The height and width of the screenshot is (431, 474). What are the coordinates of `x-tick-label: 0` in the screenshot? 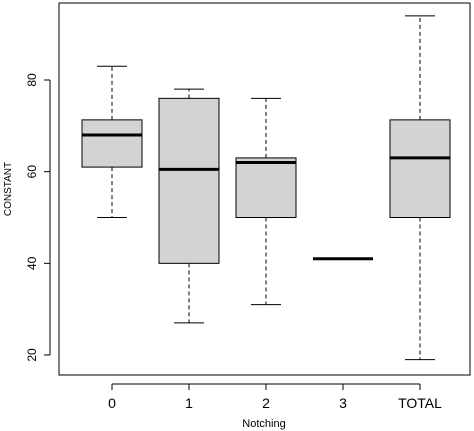 It's located at (112, 403).